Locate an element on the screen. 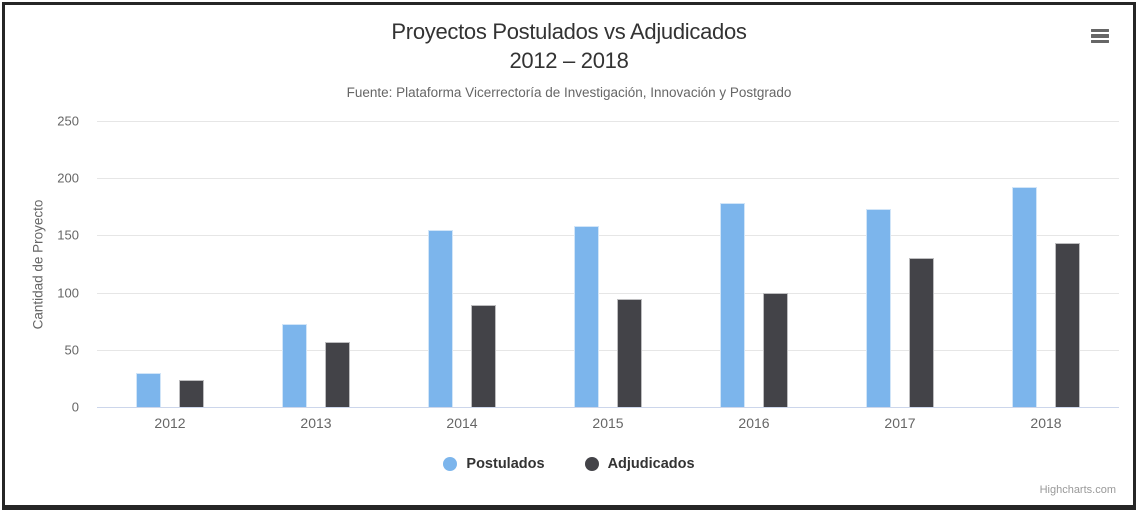 The width and height of the screenshot is (1137, 510). x-tick-label-2012: 2012 is located at coordinates (170, 423).